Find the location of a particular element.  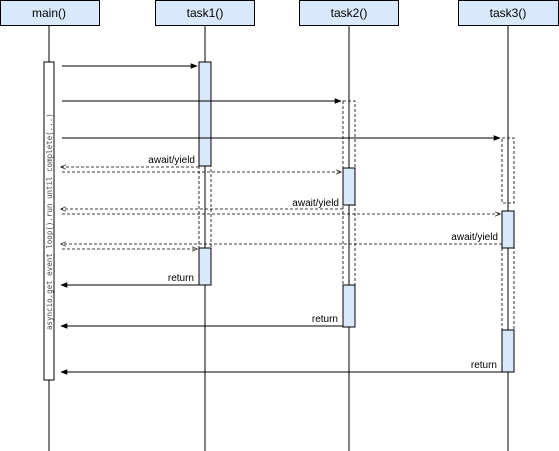

participant-task2-box is located at coordinates (349, 13).